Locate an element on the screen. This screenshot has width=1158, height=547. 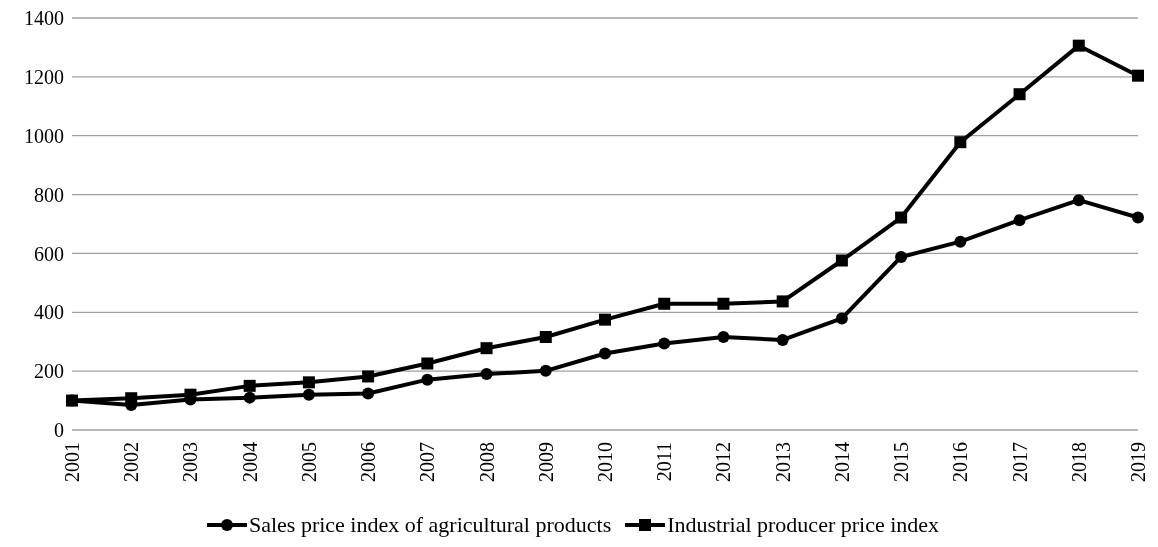
x-tick-label: 2017 is located at coordinates (1019, 462).